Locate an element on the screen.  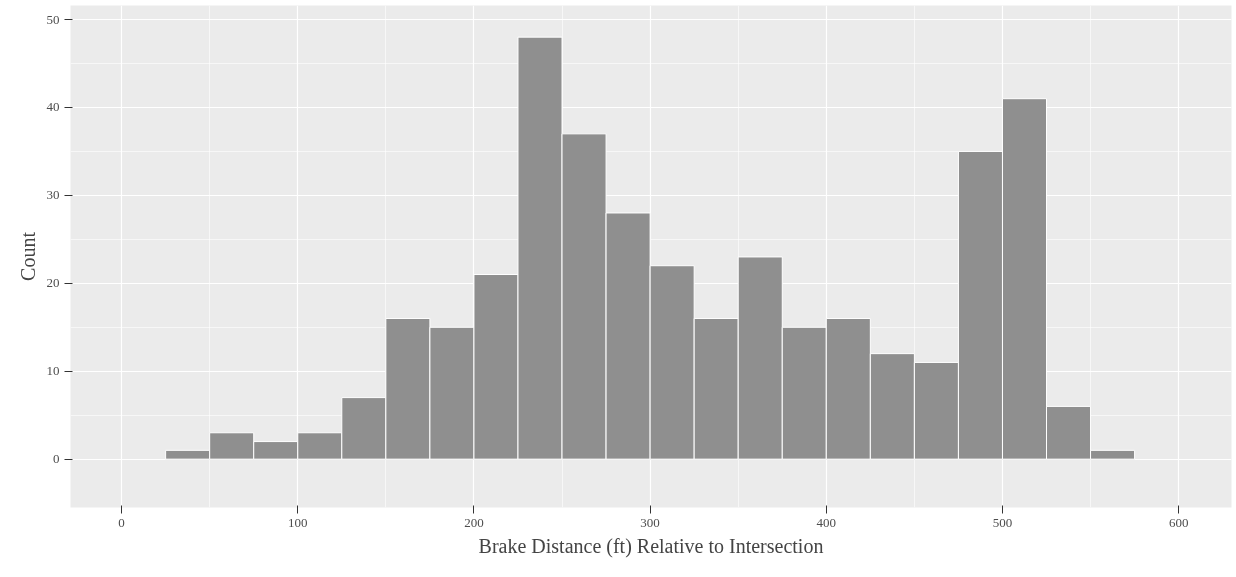
x-tick-label: 100 is located at coordinates (298, 522).